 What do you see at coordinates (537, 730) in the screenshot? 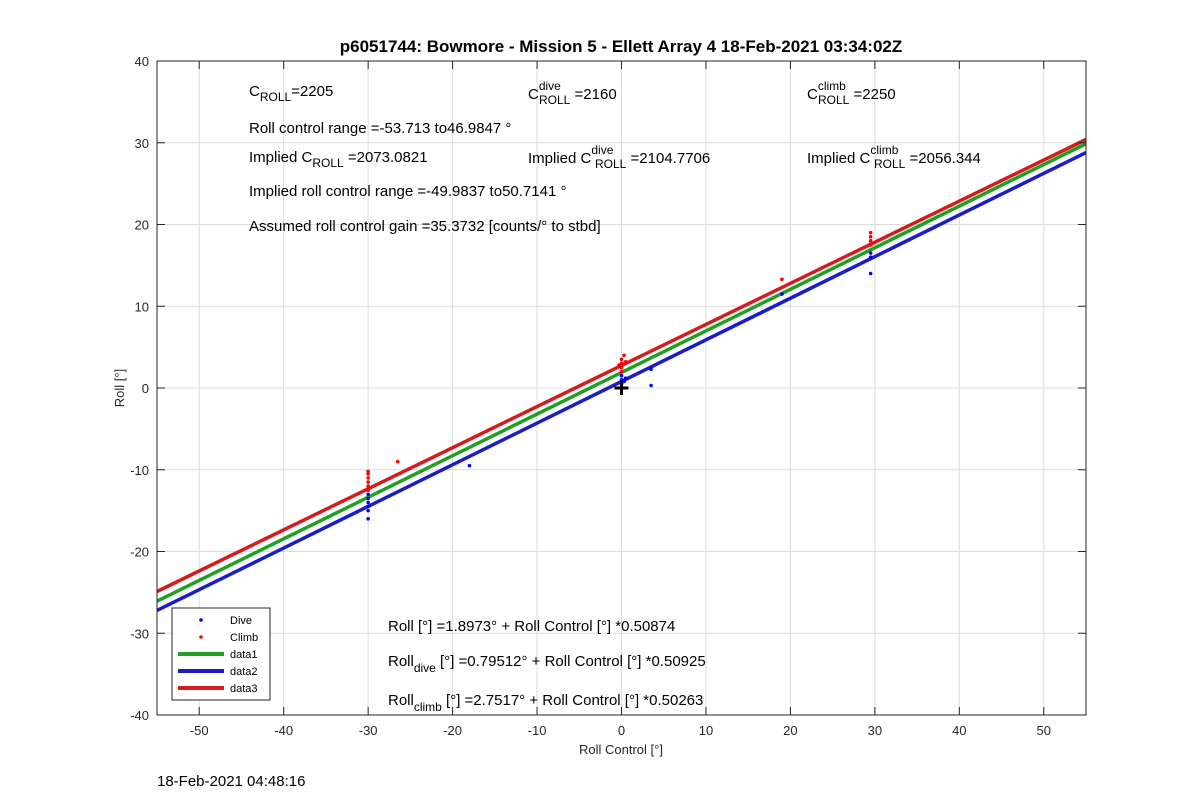
I see `x-tick-label: -10` at bounding box center [537, 730].